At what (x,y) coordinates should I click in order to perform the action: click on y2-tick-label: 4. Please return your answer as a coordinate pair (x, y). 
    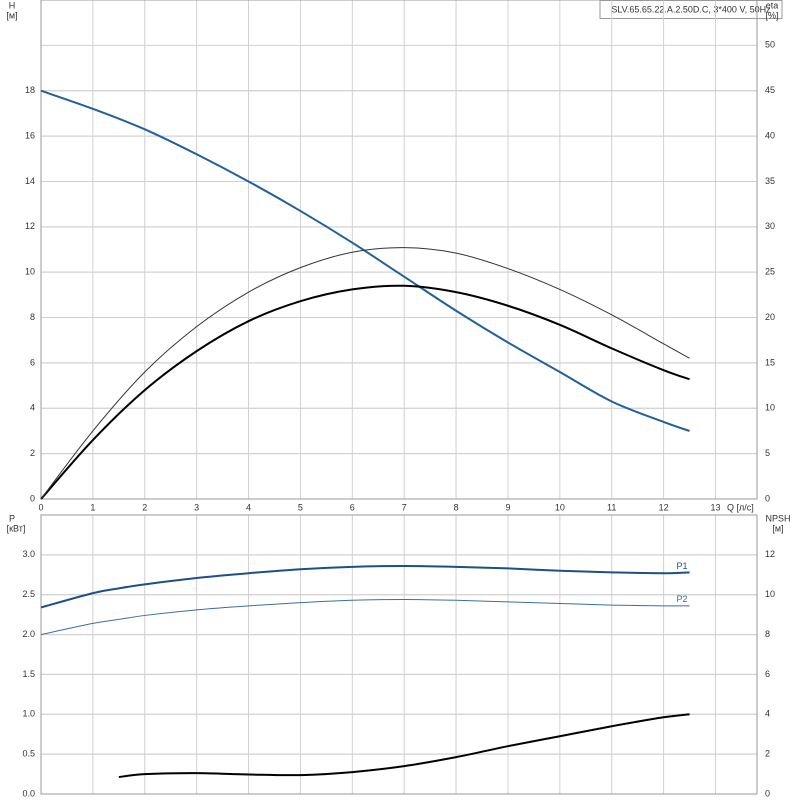
    Looking at the image, I should click on (767, 714).